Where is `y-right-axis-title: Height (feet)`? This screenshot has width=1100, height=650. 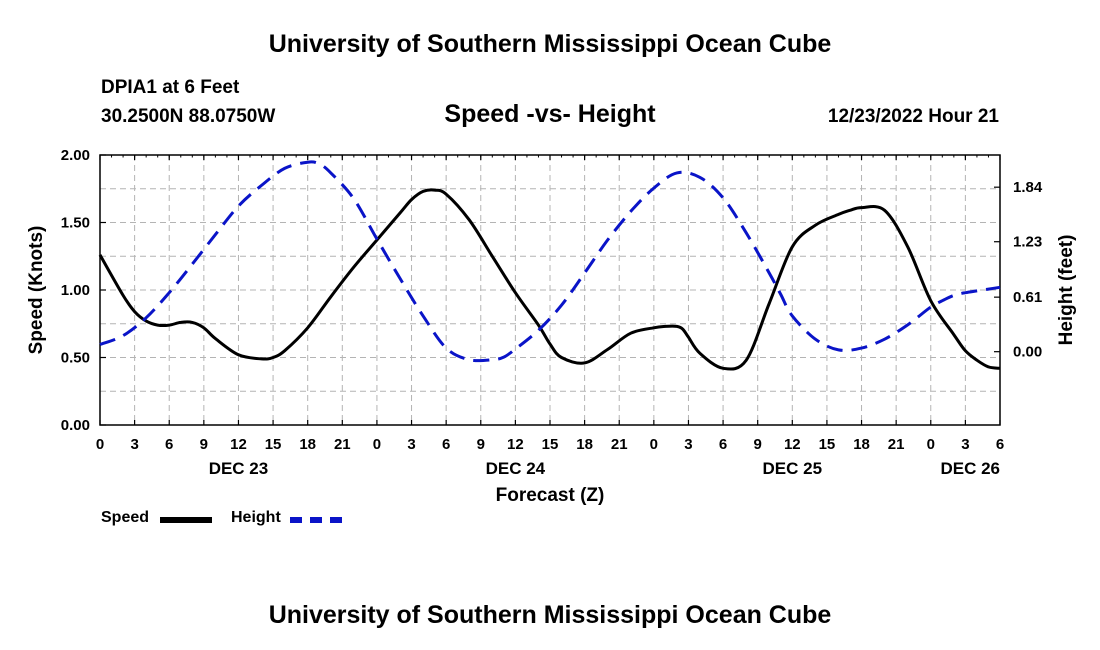
y-right-axis-title: Height (feet) is located at coordinates (1066, 290).